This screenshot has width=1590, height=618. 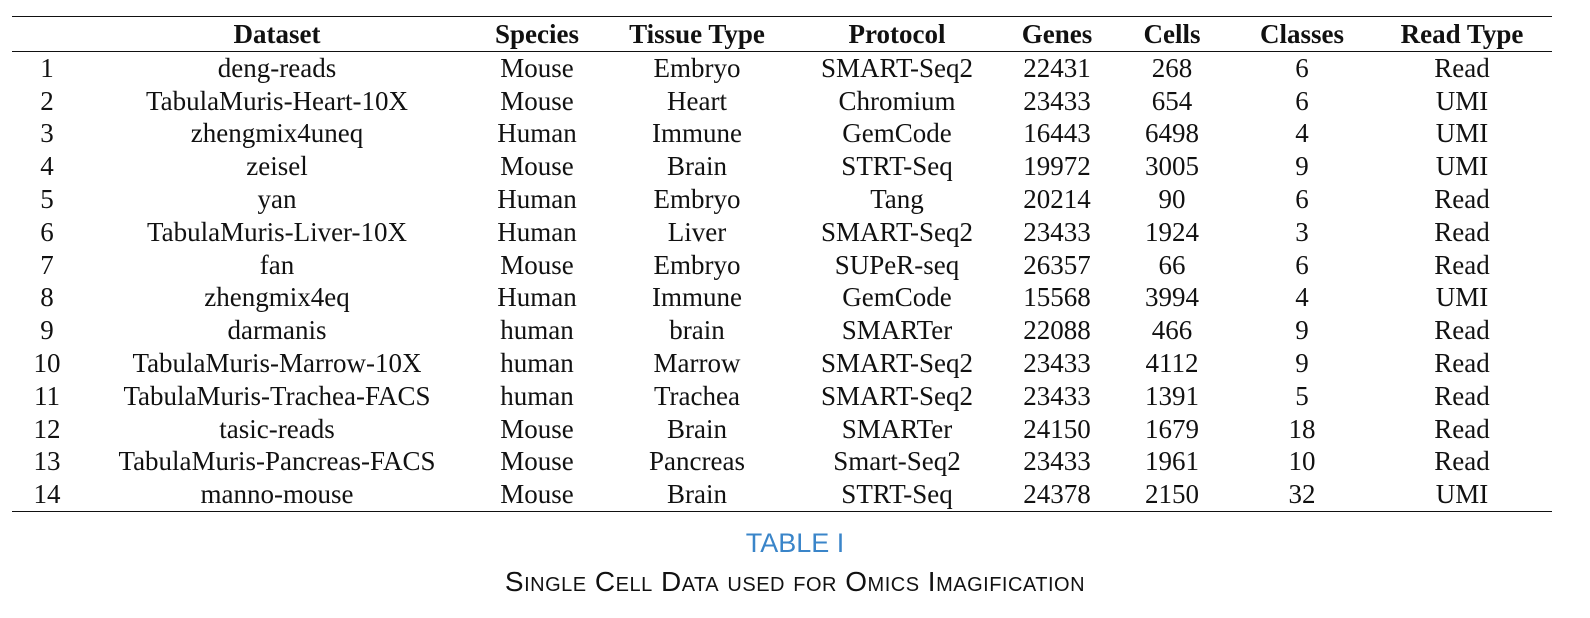 I want to click on cell-cells: 4112, so click(x=1172, y=363).